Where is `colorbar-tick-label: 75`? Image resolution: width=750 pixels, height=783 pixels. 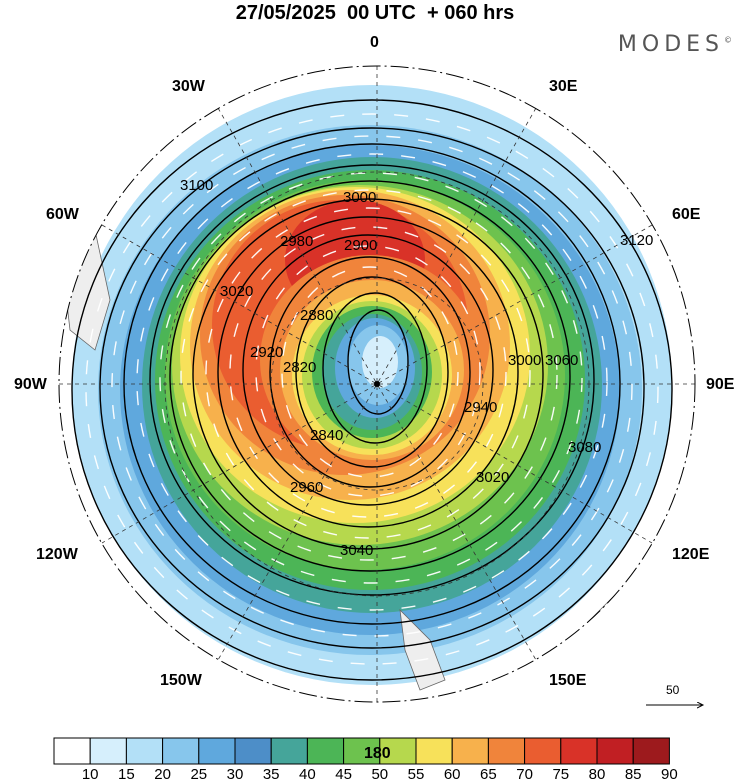 colorbar-tick-label: 75 is located at coordinates (561, 774).